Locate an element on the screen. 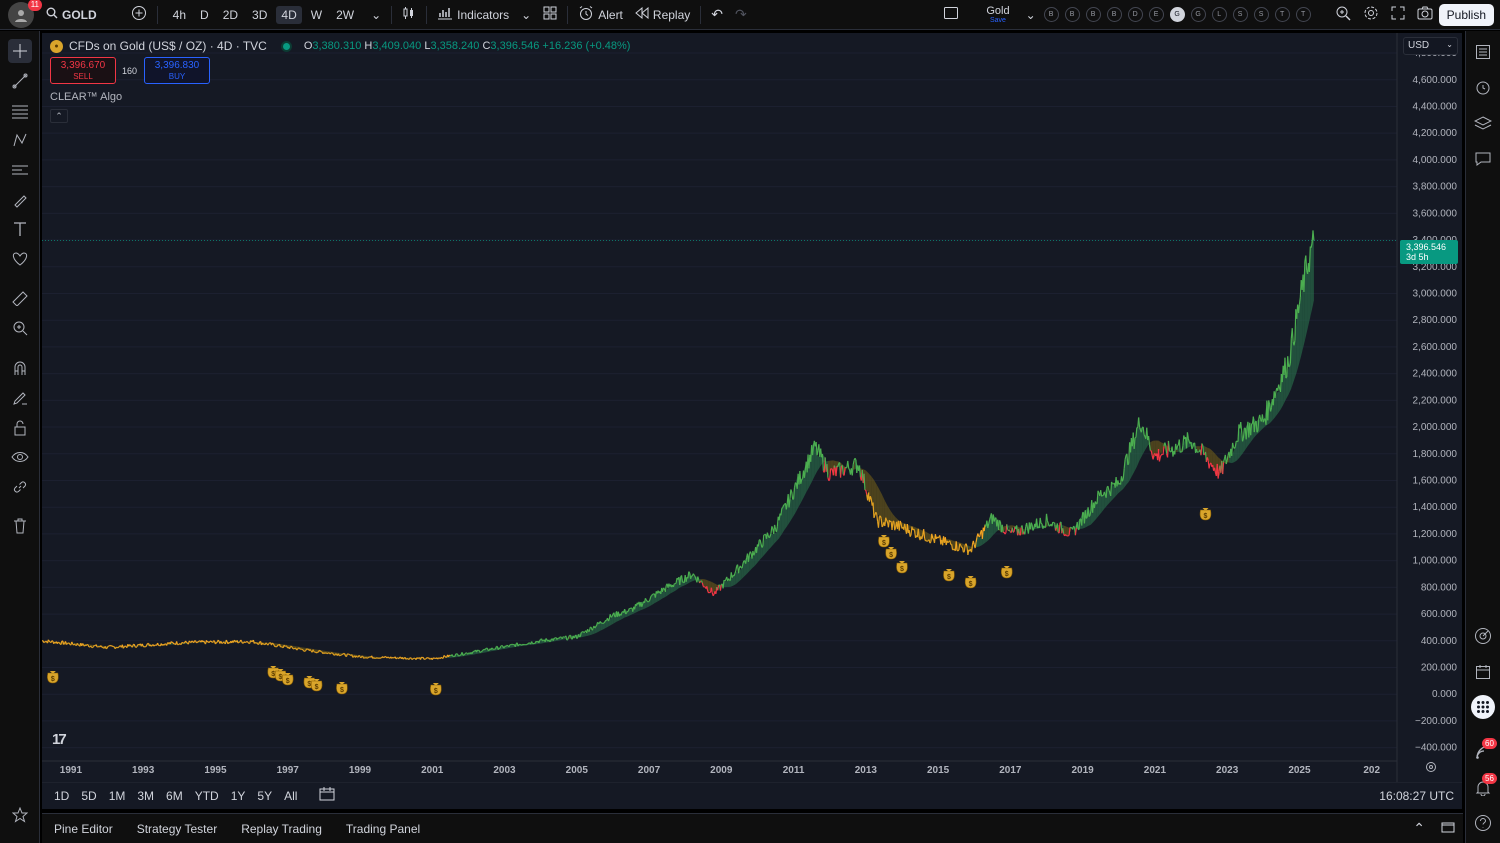 The image size is (1500, 843). close-label: C is located at coordinates (486, 46).